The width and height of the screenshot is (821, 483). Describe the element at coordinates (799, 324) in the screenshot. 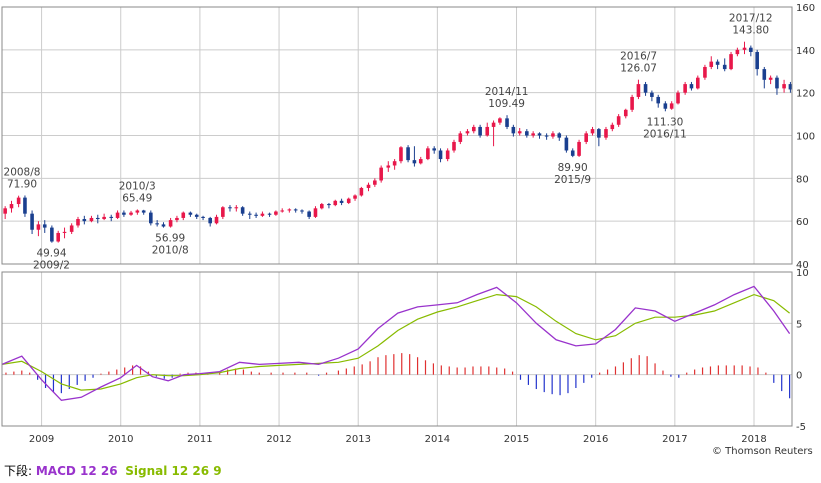

I see `macd-tick-label: 5` at that location.